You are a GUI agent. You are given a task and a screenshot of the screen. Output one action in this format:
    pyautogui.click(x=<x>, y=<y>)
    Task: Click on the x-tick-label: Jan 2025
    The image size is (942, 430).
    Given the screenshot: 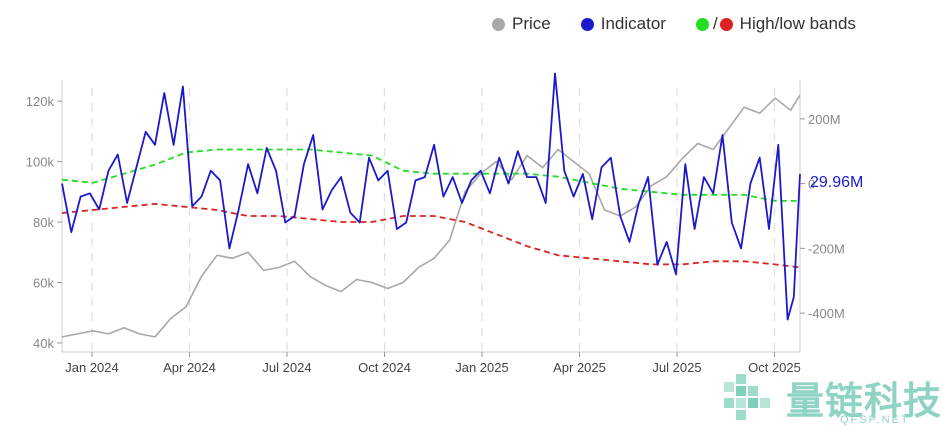 What is the action you would take?
    pyautogui.click(x=482, y=367)
    